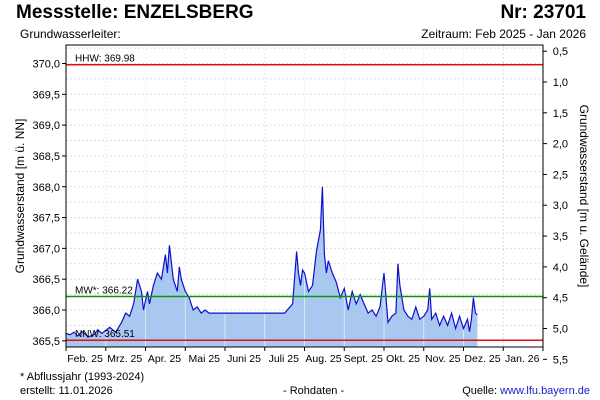  Describe the element at coordinates (482, 359) in the screenshot. I see `x-tick-label: Dez. 25` at that location.